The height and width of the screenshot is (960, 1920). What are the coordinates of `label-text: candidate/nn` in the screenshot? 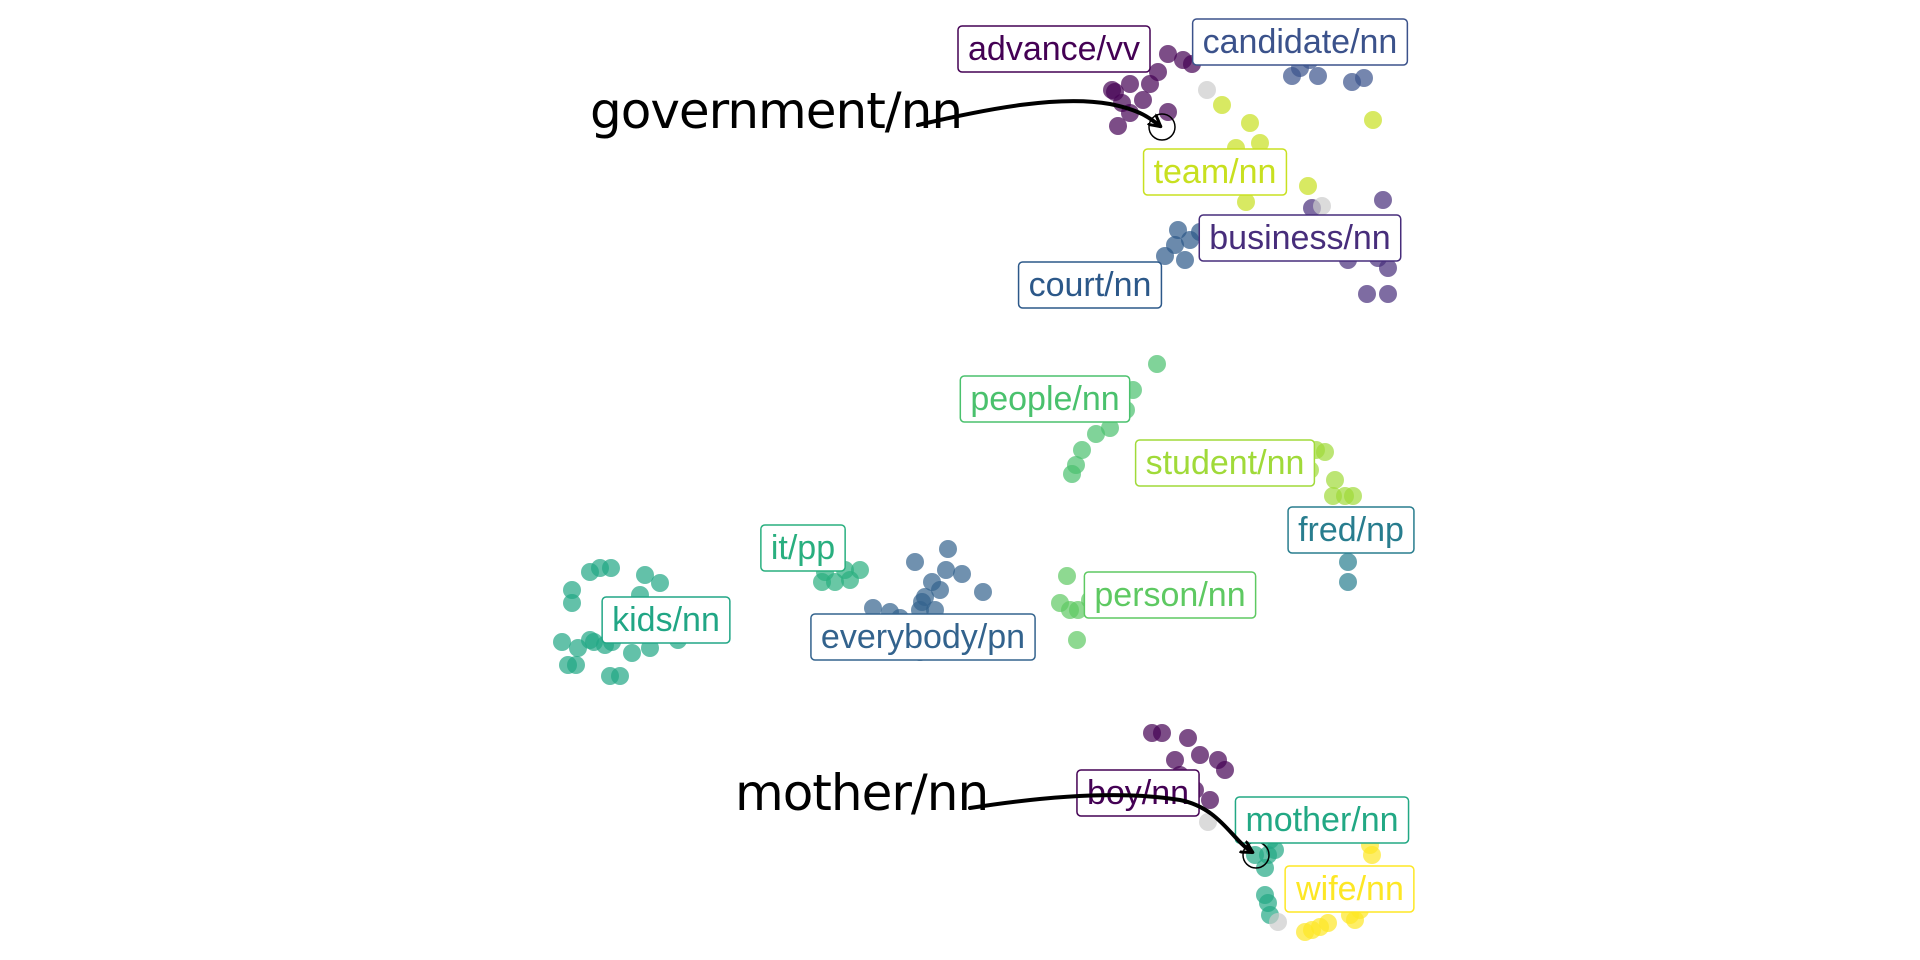 It's located at (1300, 42).